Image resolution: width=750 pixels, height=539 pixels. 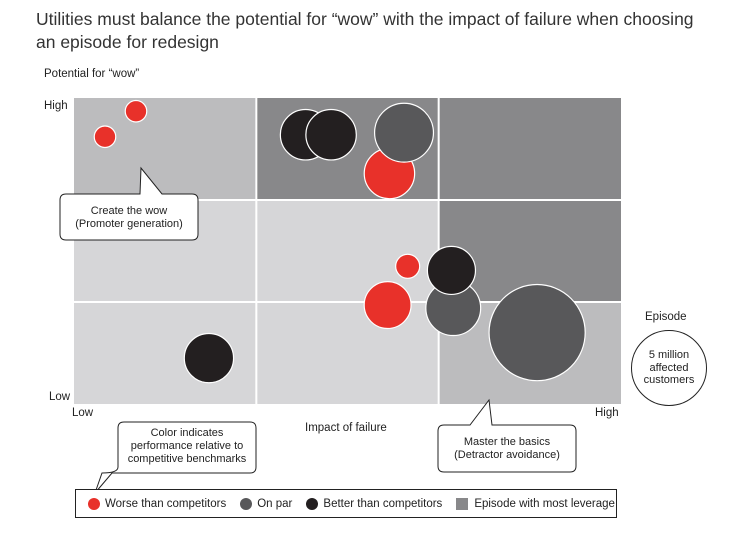 I want to click on x-tick-low: Low, so click(x=83, y=413).